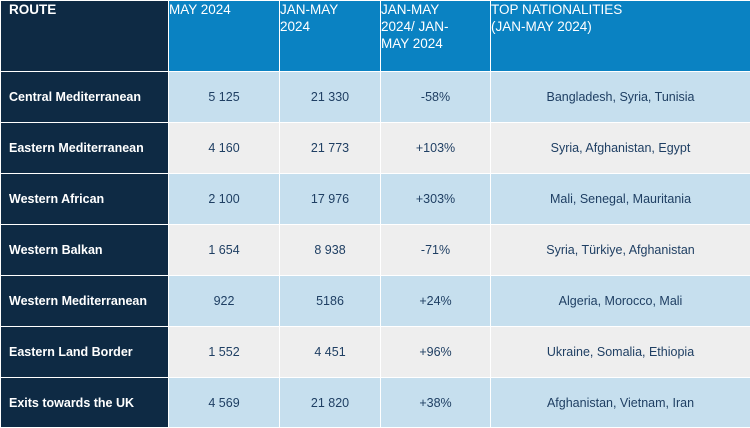 The image size is (750, 428). Describe the element at coordinates (620, 352) in the screenshot. I see `nationalities-value: Ukraine, Somalia, Ethiopia` at that location.